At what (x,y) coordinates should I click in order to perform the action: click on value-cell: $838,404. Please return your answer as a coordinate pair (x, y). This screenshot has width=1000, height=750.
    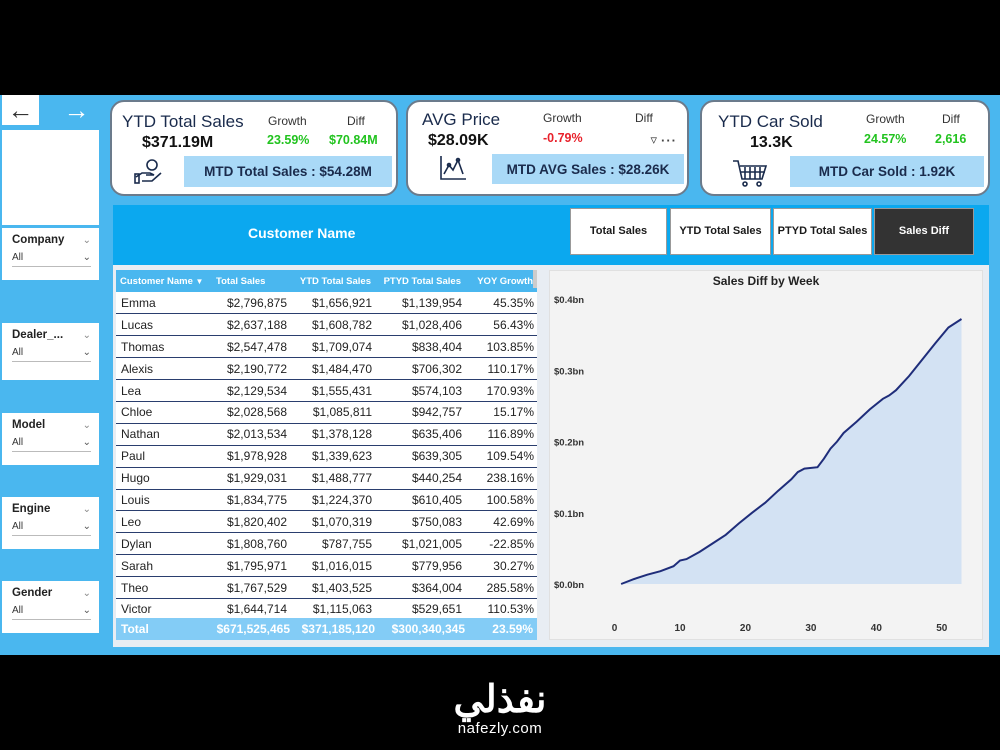
    Looking at the image, I should click on (420, 347).